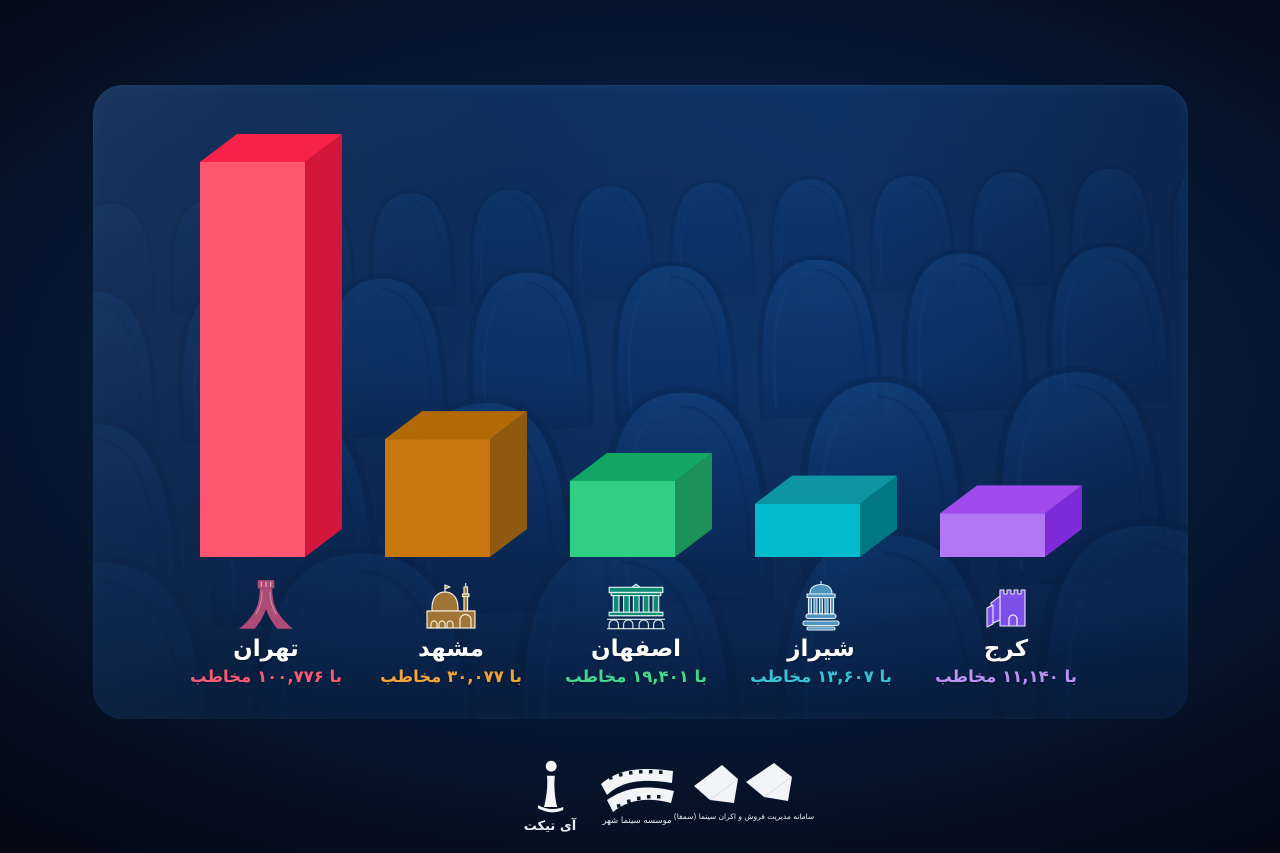 The height and width of the screenshot is (853, 1280). I want to click on city-name: شیراز, so click(821, 649).